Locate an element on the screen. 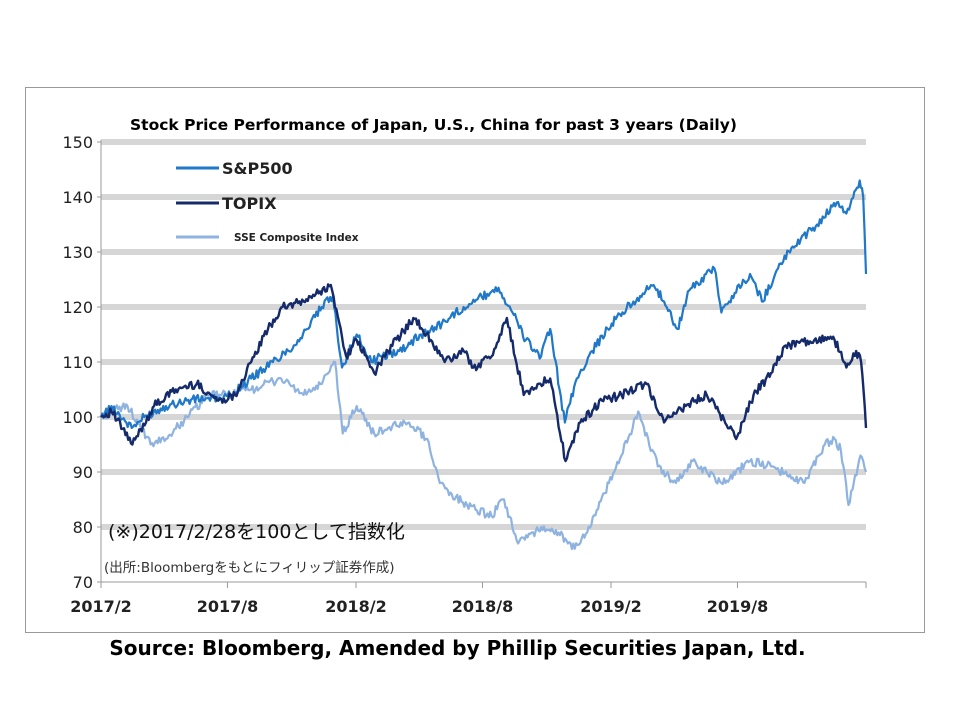 This screenshot has height=720, width=960. y-tick-label: 80 is located at coordinates (83, 527).